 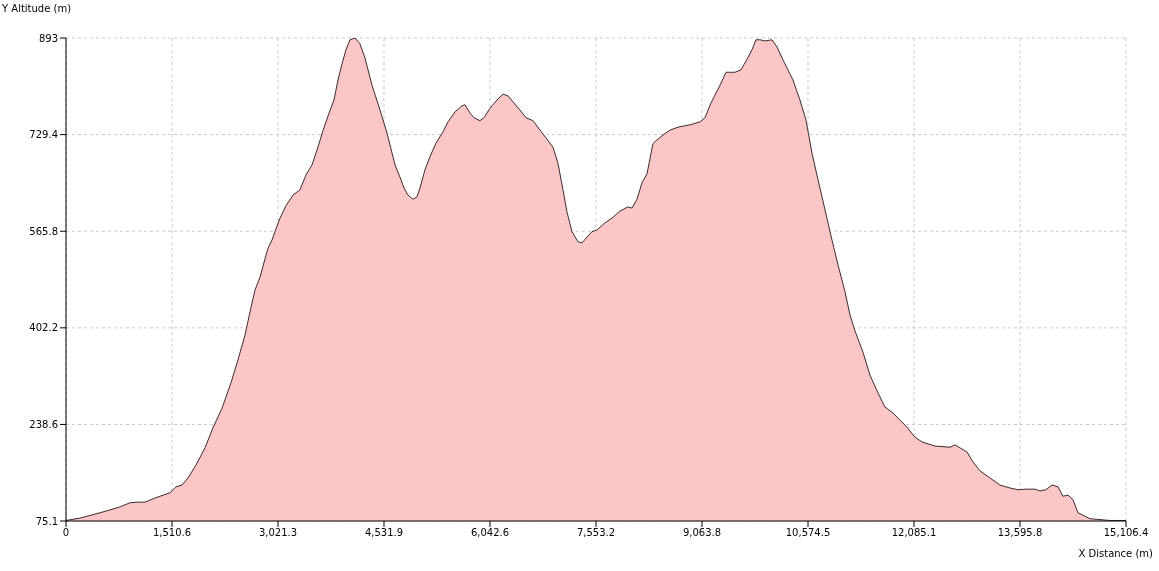 I want to click on y-axis-title: Y Altitude (m), so click(x=37, y=8).